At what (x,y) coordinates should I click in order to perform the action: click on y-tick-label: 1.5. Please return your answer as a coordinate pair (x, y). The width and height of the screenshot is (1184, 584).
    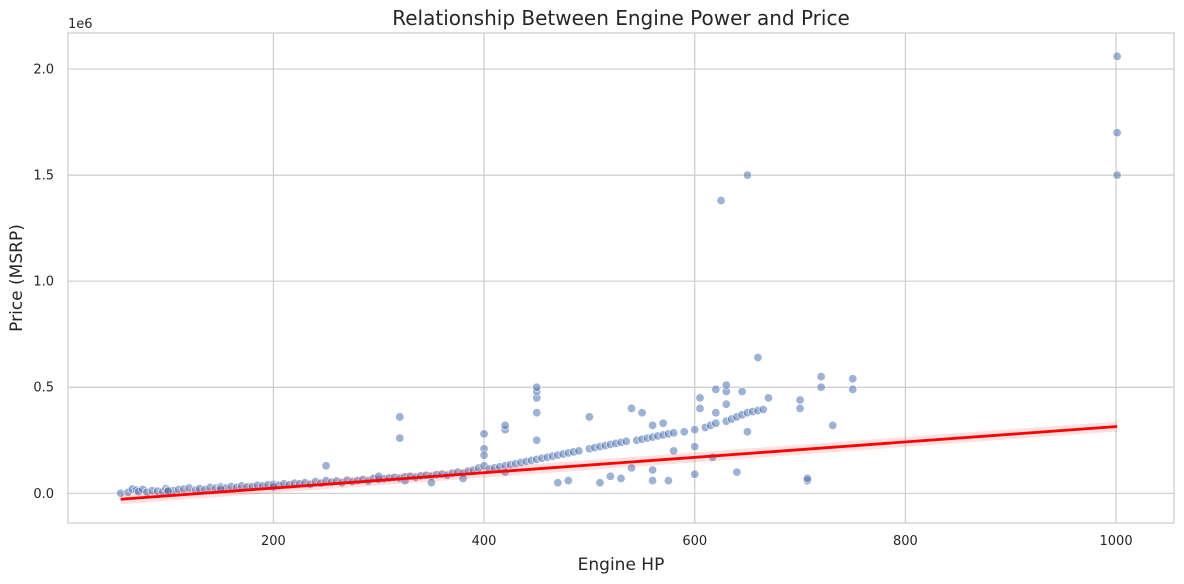
    Looking at the image, I should click on (43, 176).